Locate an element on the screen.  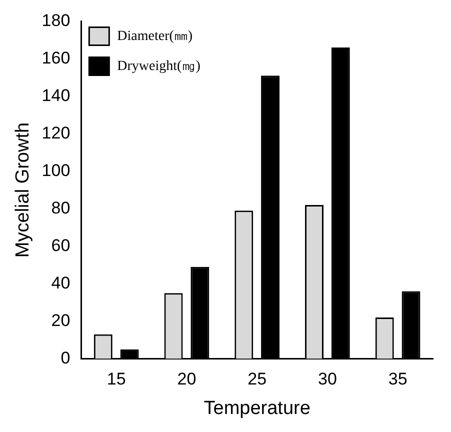
x-axis-title: Temperature is located at coordinates (257, 408).